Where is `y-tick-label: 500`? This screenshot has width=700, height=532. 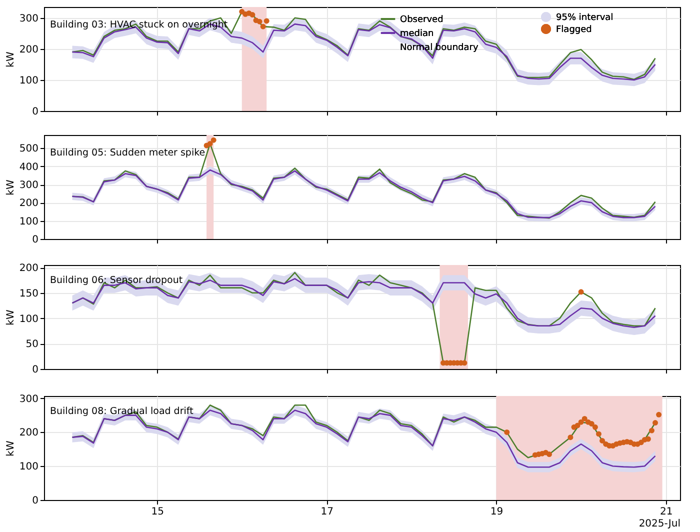
y-tick-label: 500 is located at coordinates (28, 149).